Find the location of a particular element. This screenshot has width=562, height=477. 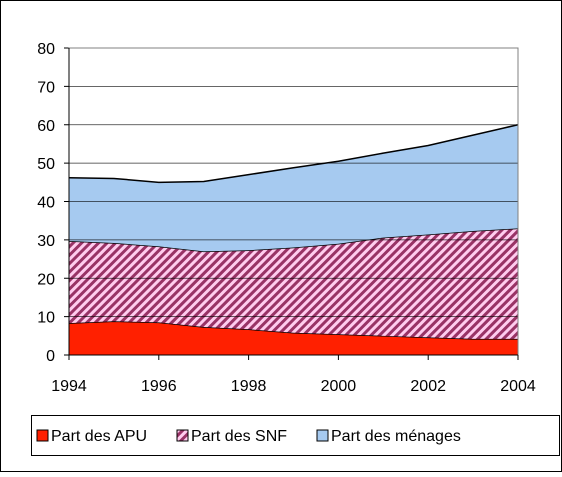

y-tick-label: 60 is located at coordinates (46, 126).